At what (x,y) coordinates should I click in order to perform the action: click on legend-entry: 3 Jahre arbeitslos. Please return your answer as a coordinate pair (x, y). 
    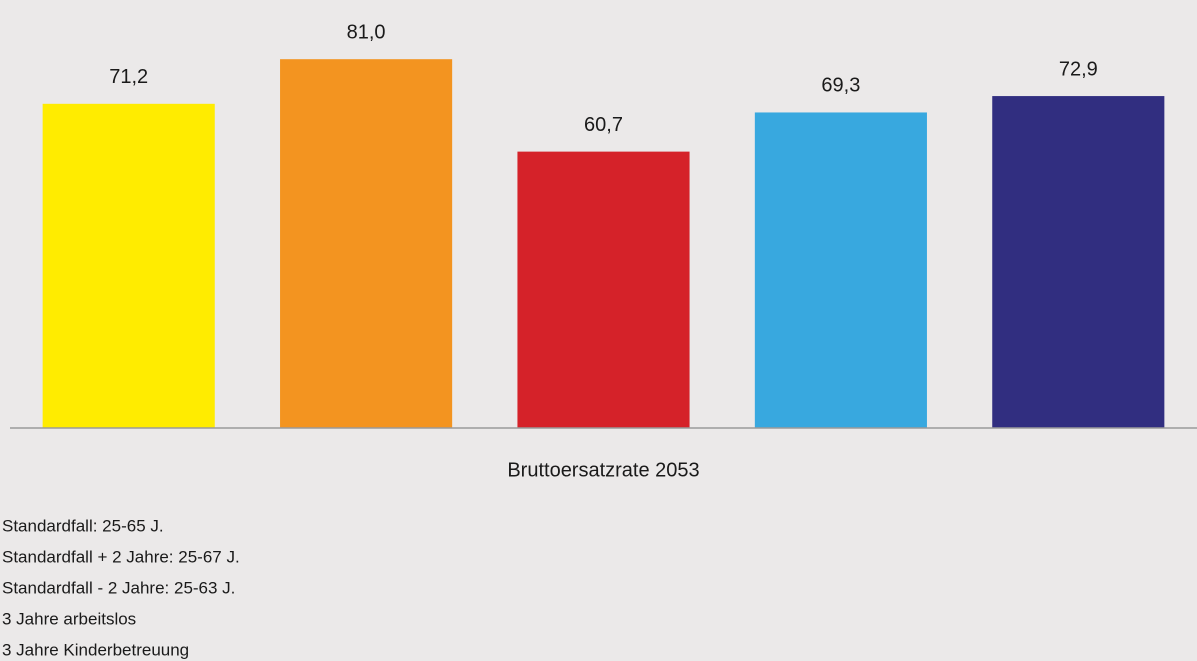
    Looking at the image, I should click on (69, 618).